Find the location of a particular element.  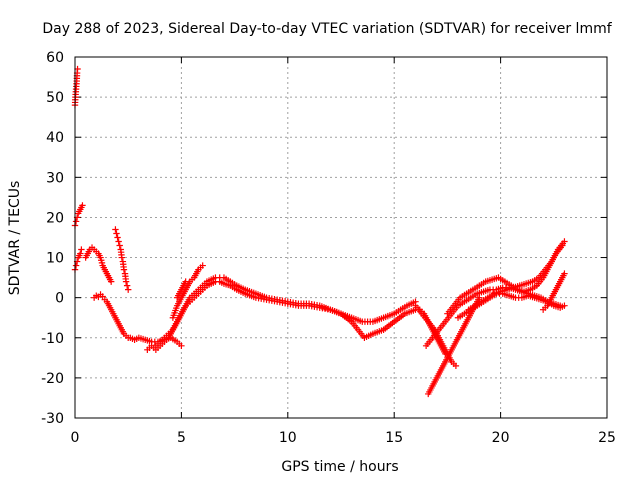

series-track-b is located at coordinates (78, 215).